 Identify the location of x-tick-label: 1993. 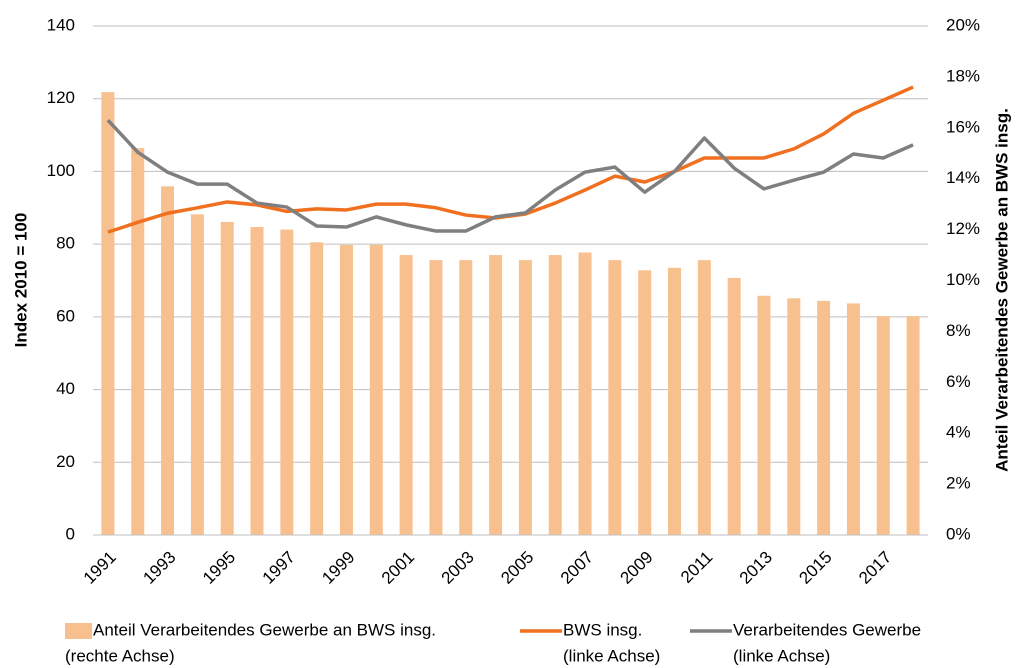
(159, 568).